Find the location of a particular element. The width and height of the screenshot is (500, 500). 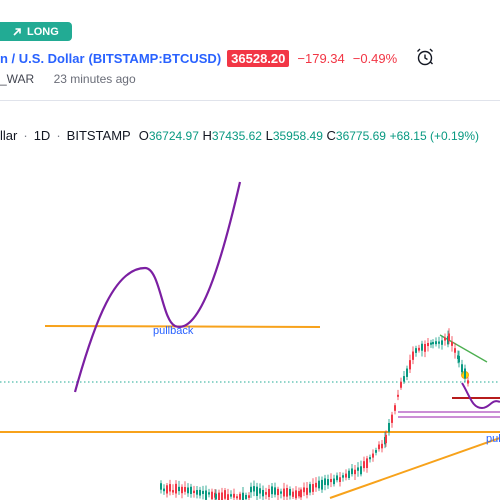

price-change-percent: −0.49% is located at coordinates (375, 58).